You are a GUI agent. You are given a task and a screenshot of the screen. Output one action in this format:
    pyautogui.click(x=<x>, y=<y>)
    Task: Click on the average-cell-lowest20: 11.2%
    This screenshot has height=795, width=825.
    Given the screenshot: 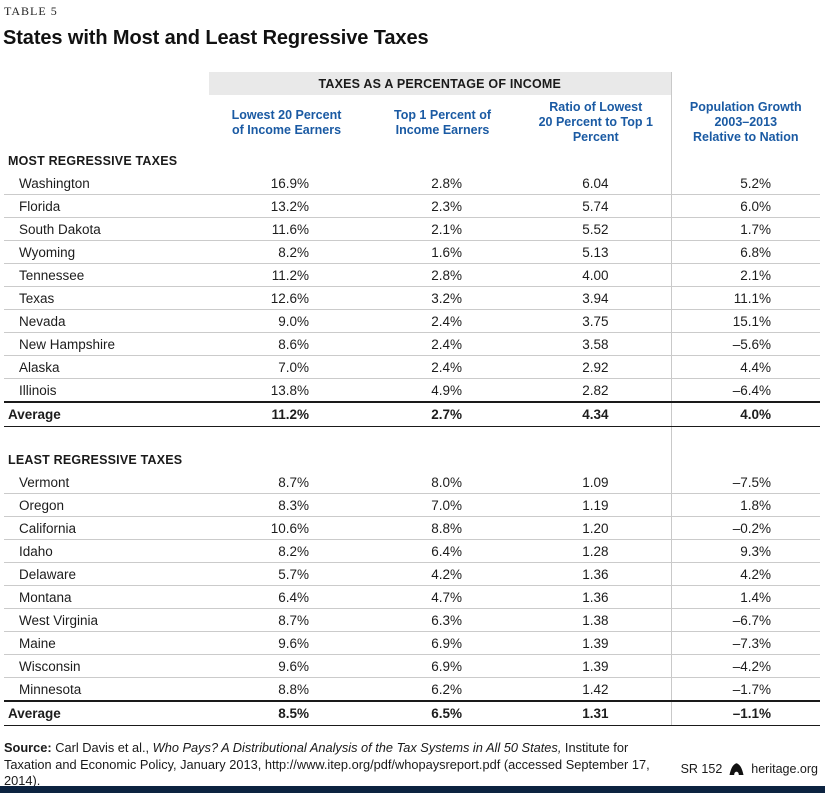 What is the action you would take?
    pyautogui.click(x=286, y=414)
    